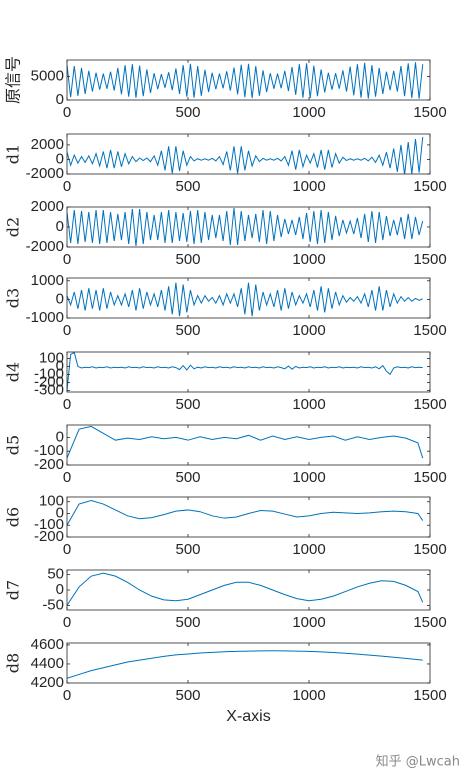  I want to click on y-tick-label: 4600, so click(47, 644).